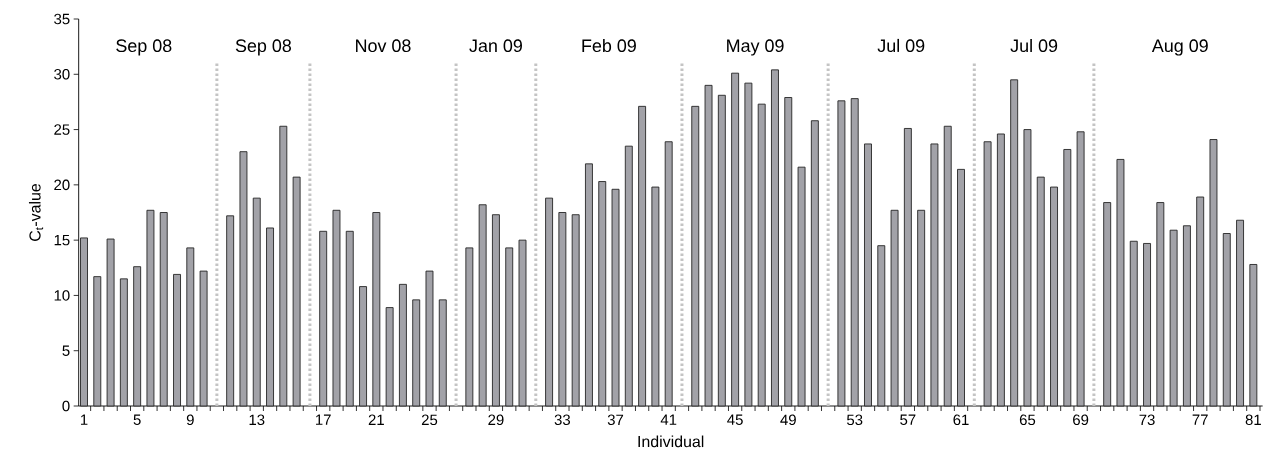 The width and height of the screenshot is (1279, 469). I want to click on y-tick-label: 0, so click(66, 406).